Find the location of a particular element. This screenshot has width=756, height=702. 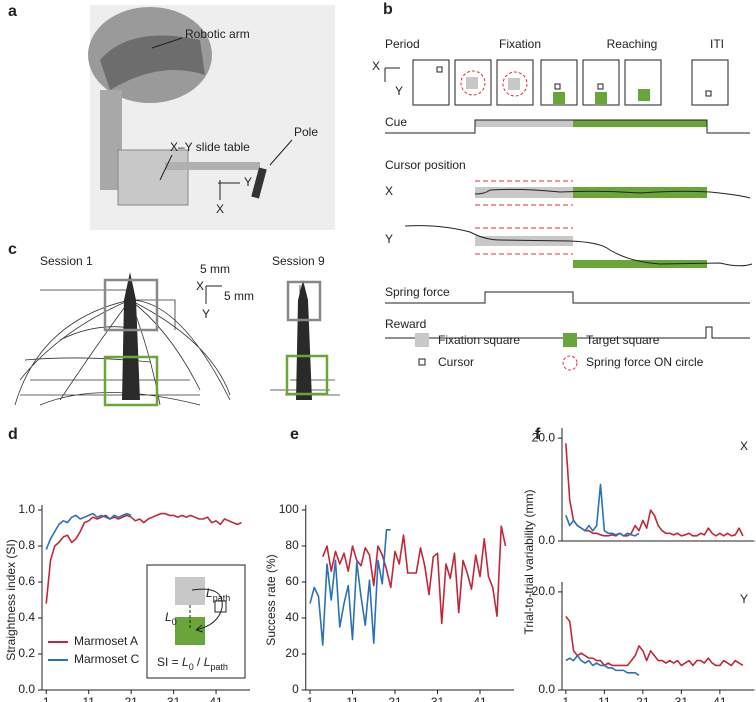

reward-trace is located at coordinates (567, 332).